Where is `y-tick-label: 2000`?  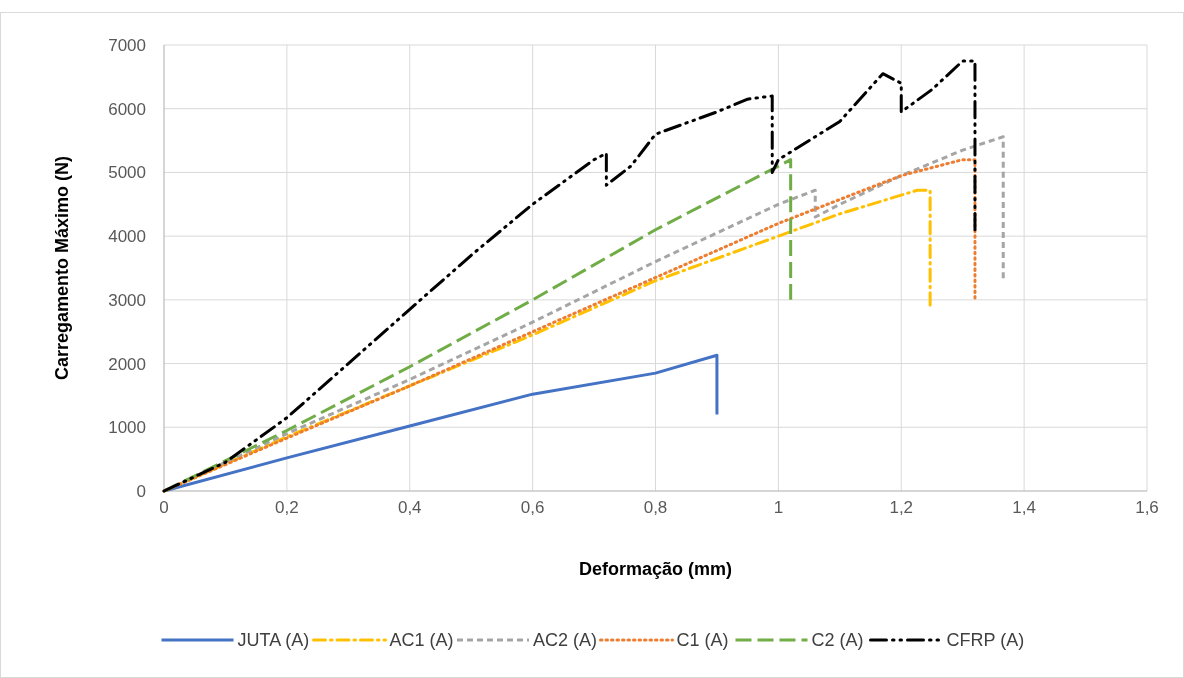
y-tick-label: 2000 is located at coordinates (127, 364).